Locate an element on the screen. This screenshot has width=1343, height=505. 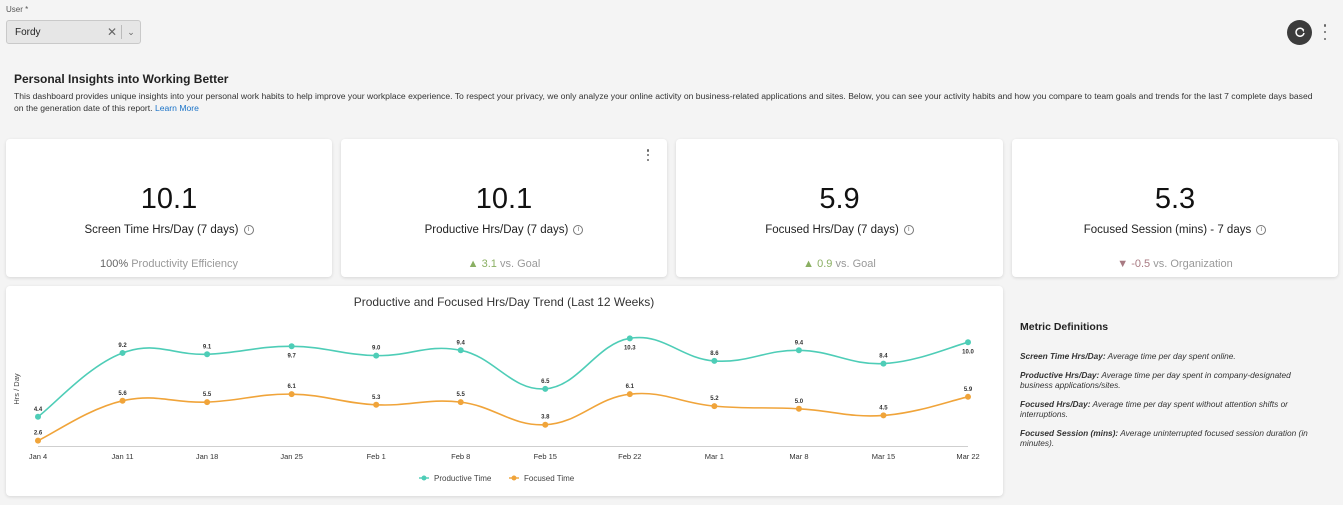
kpi-subtext: ▲ 0.9 vs. Goal is located at coordinates (839, 264).